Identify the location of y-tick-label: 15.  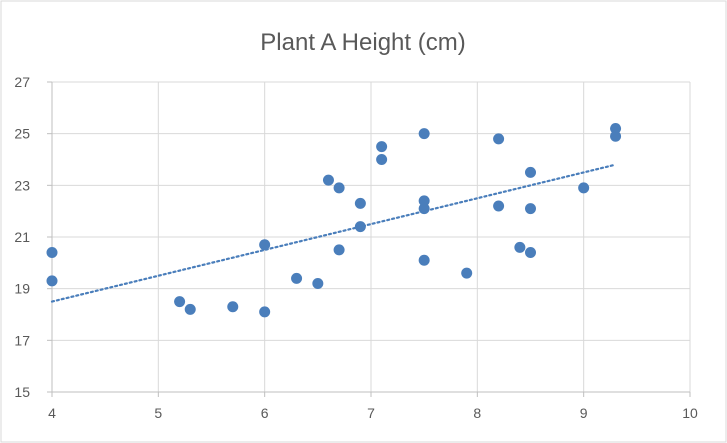
(22, 392).